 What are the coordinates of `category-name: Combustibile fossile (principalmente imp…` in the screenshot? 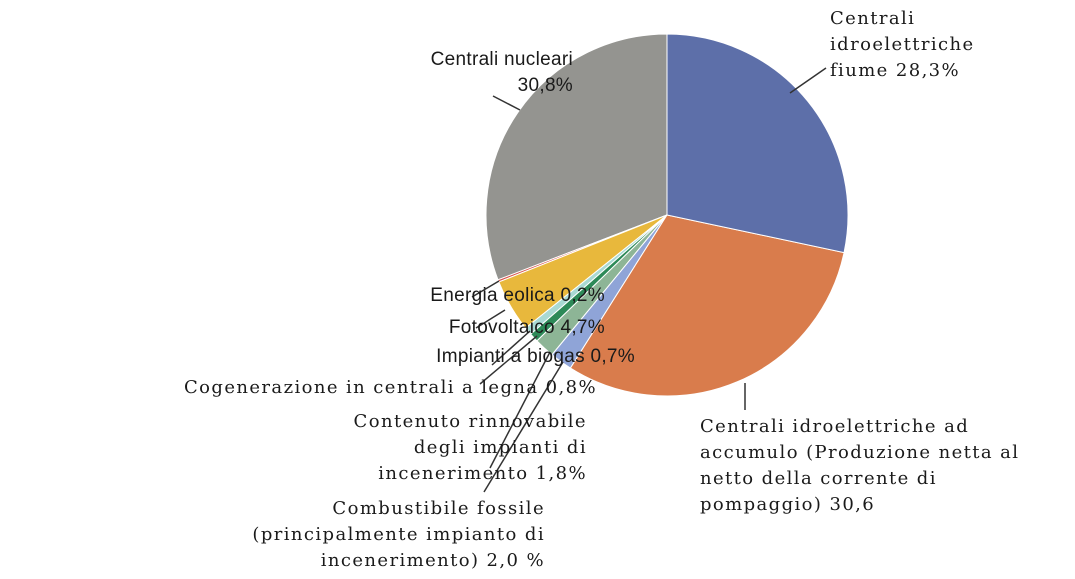 It's located at (398, 534).